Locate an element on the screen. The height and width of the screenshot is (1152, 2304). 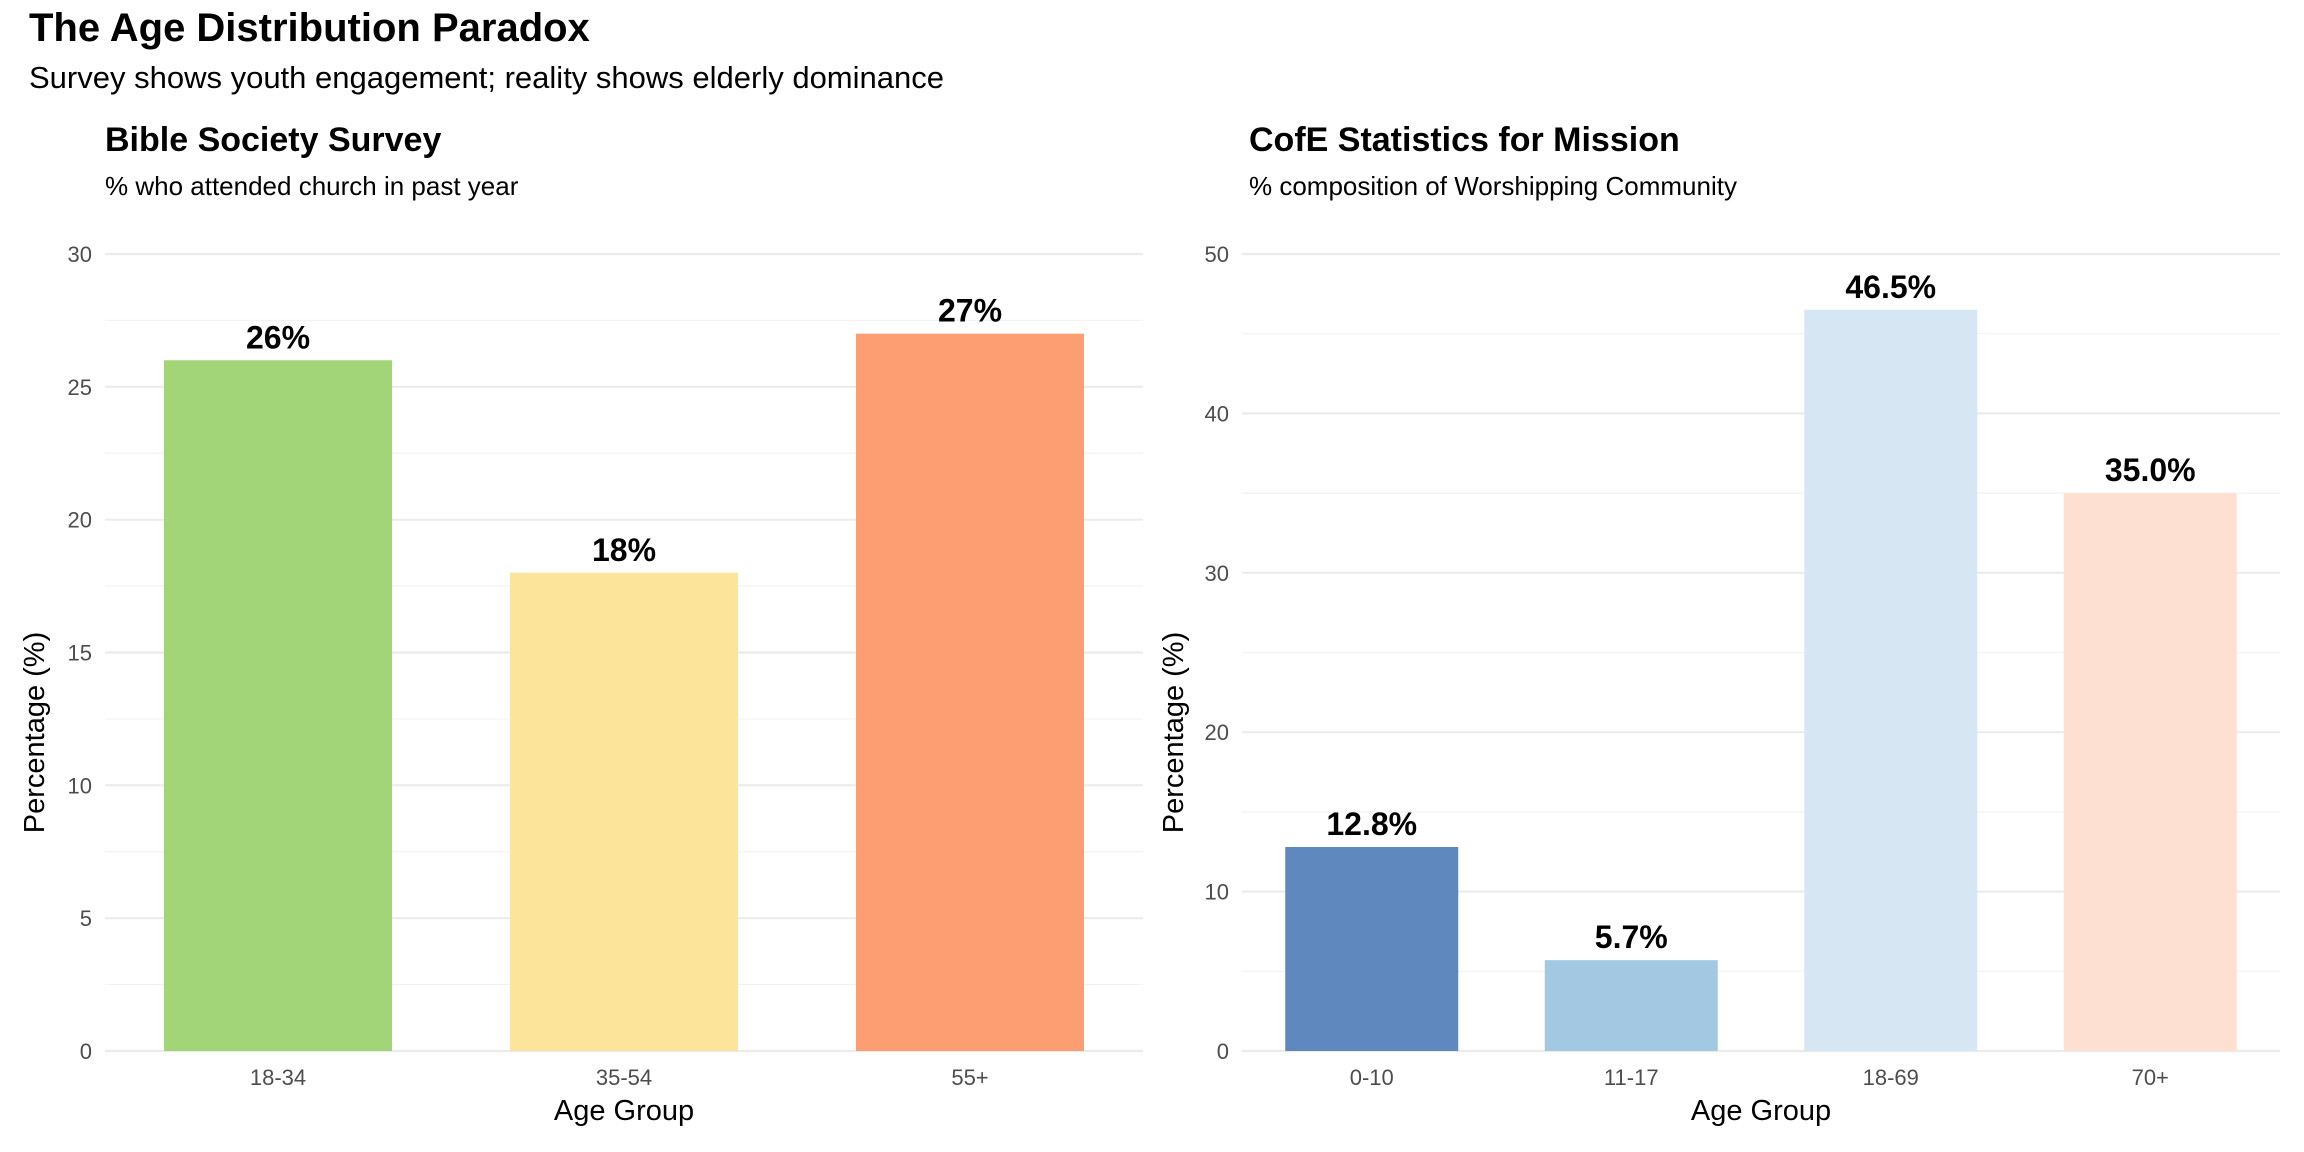
panel2-x-axis-label: Age Group is located at coordinates (1761, 1111).